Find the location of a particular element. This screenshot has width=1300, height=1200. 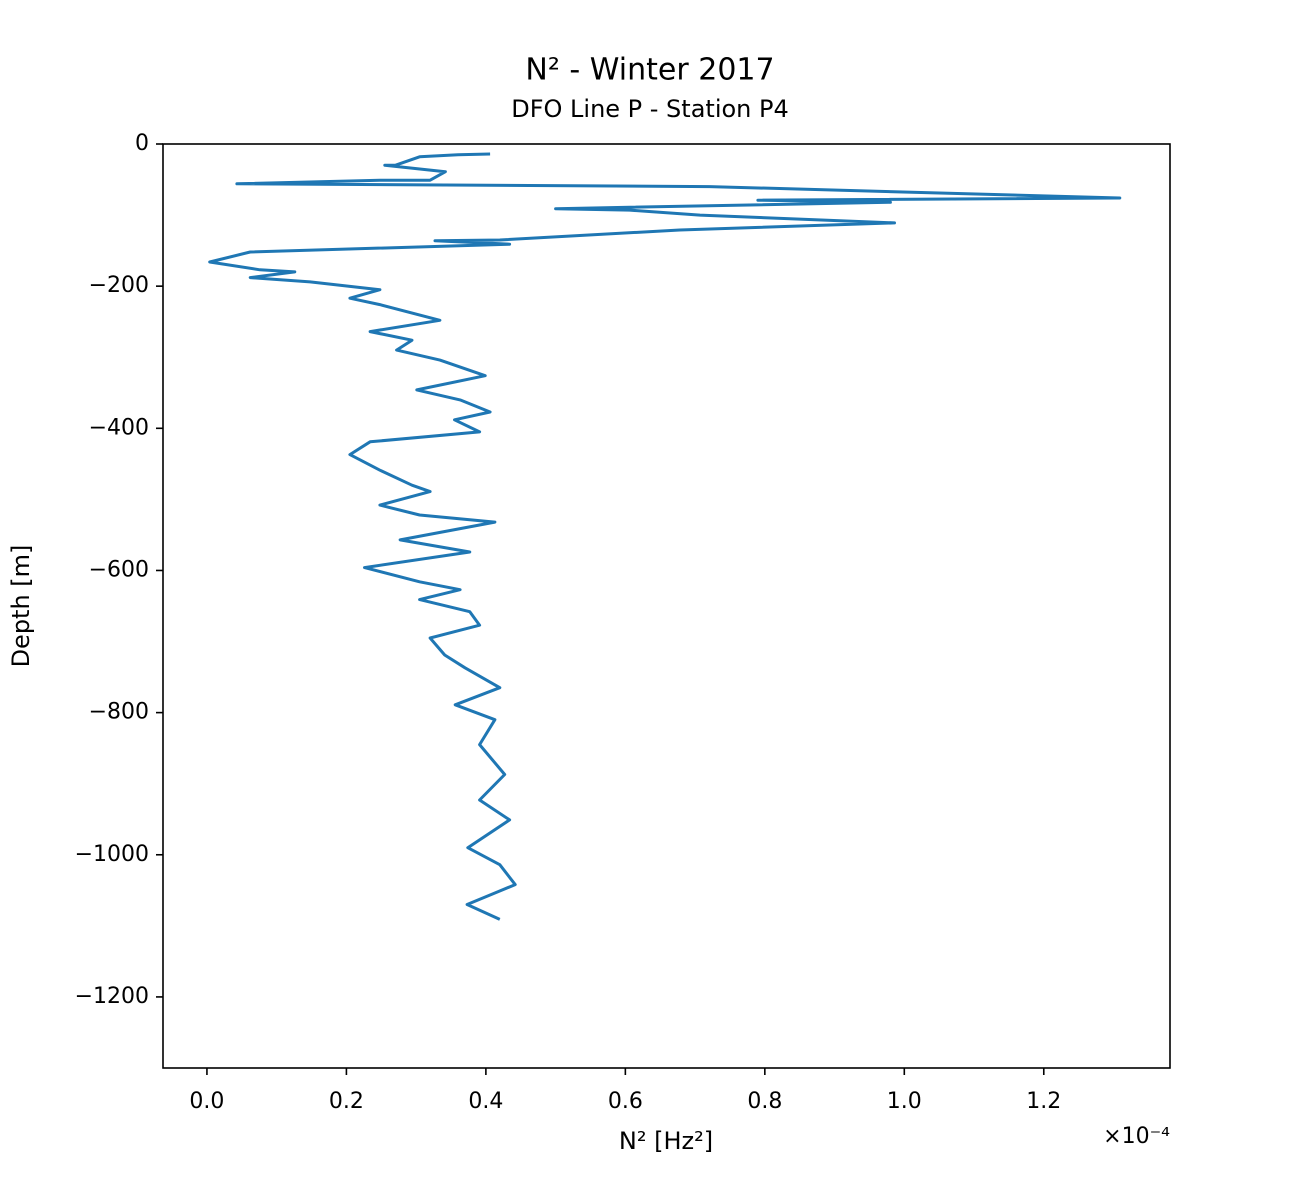

y-tick-label: −200 is located at coordinates (119, 285).